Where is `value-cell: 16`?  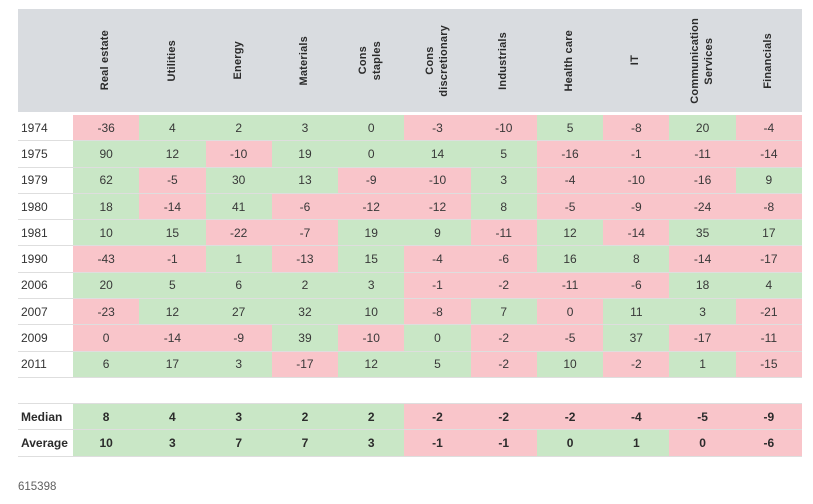
value-cell: 16 is located at coordinates (570, 259).